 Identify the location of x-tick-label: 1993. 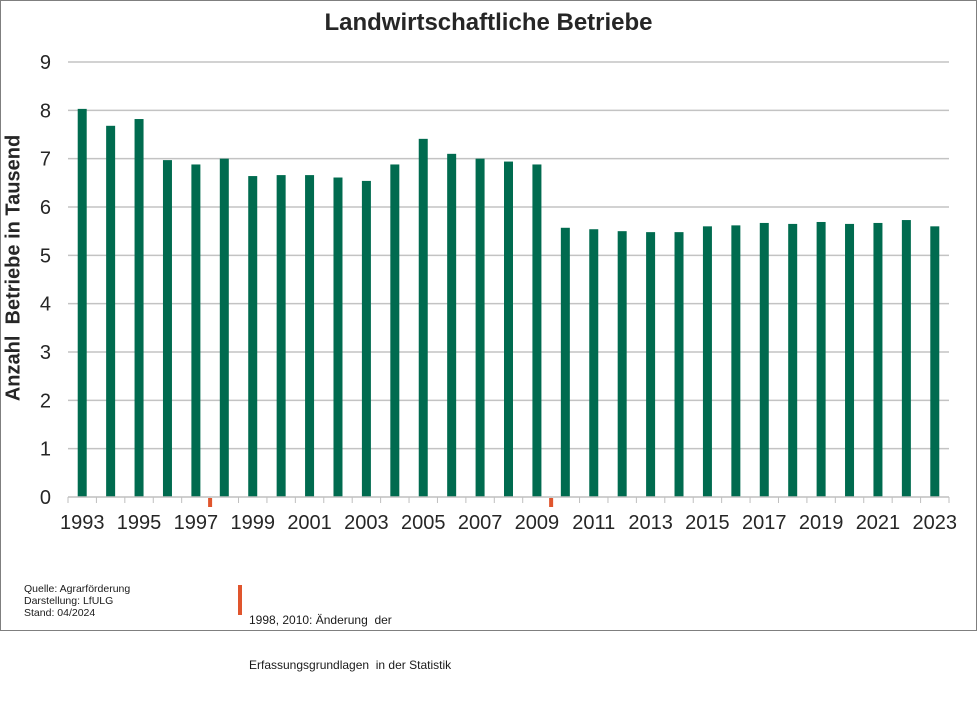
(82, 523).